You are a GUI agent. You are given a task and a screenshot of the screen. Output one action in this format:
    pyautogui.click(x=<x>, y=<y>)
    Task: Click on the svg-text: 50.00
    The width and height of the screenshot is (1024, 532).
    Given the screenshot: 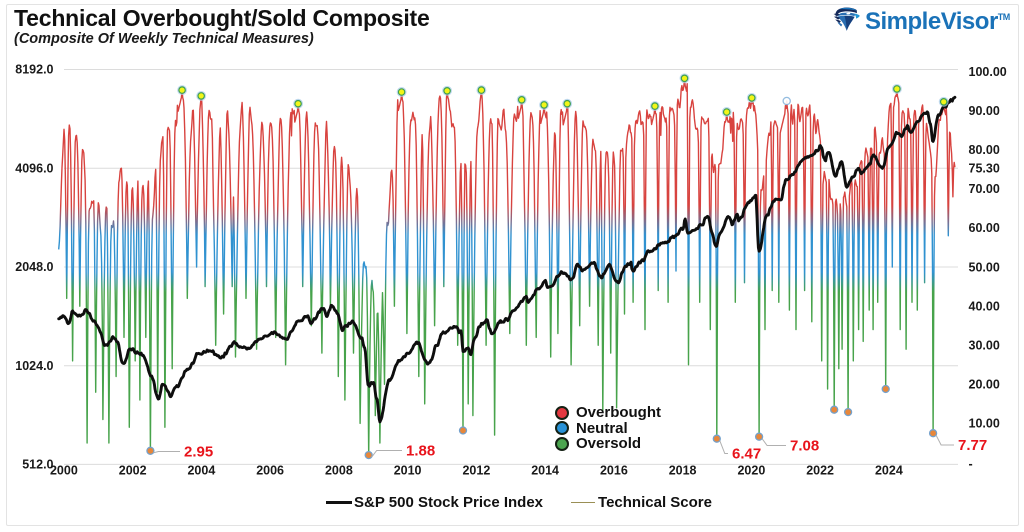 What is the action you would take?
    pyautogui.click(x=984, y=267)
    